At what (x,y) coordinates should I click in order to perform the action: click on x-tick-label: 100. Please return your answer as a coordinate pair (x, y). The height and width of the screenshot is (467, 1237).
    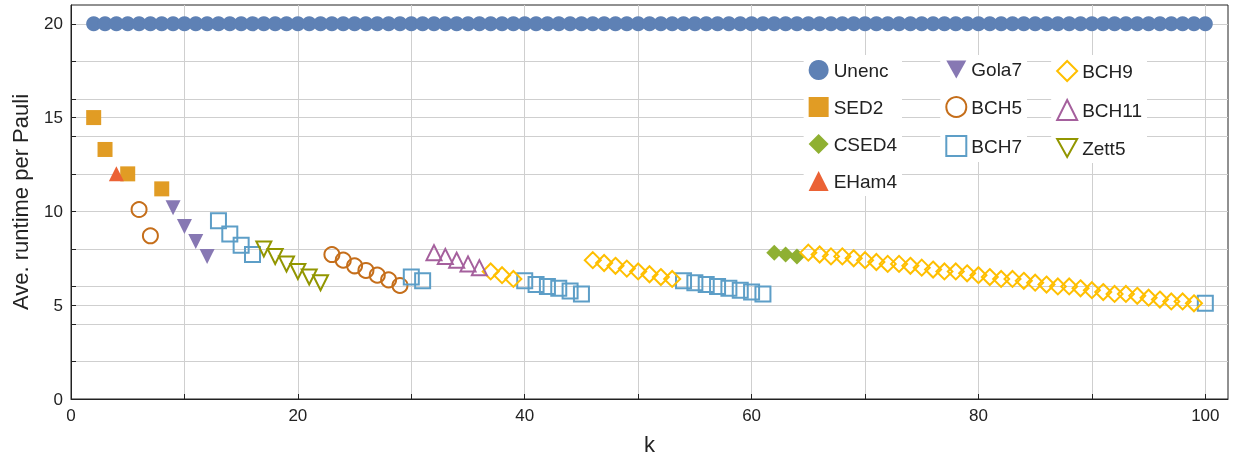
    Looking at the image, I should click on (1205, 415).